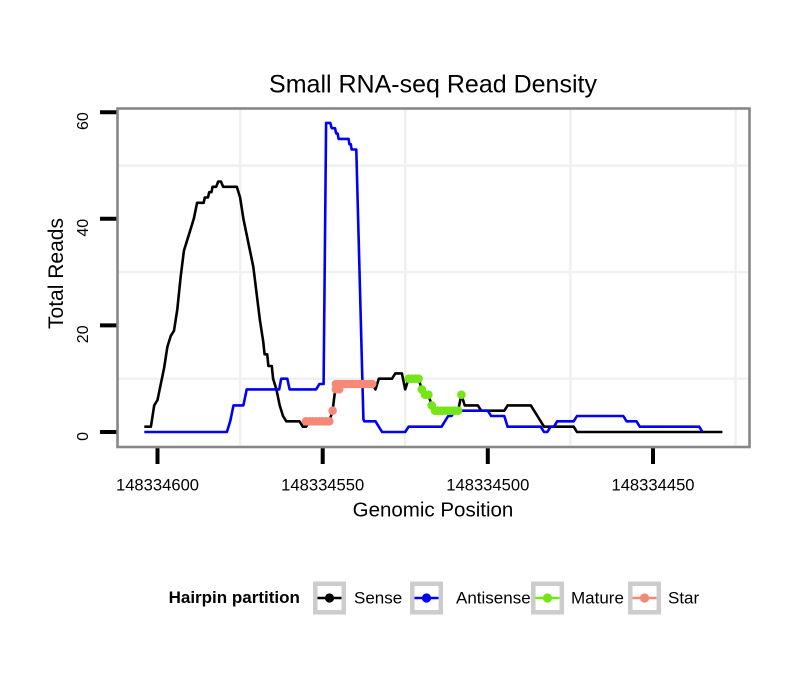  What do you see at coordinates (234, 597) in the screenshot?
I see `svg-text: Hairpin partition` at bounding box center [234, 597].